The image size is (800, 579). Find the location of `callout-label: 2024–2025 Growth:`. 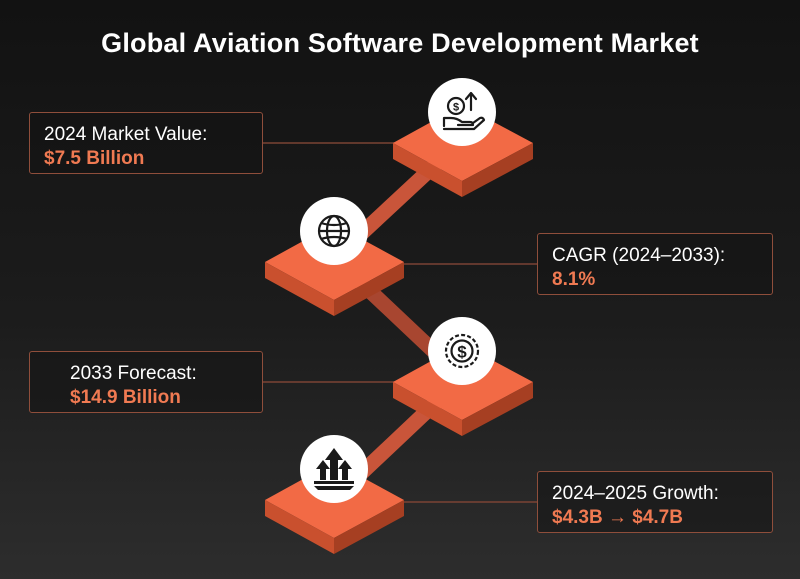

callout-label: 2024–2025 Growth: is located at coordinates (635, 493).